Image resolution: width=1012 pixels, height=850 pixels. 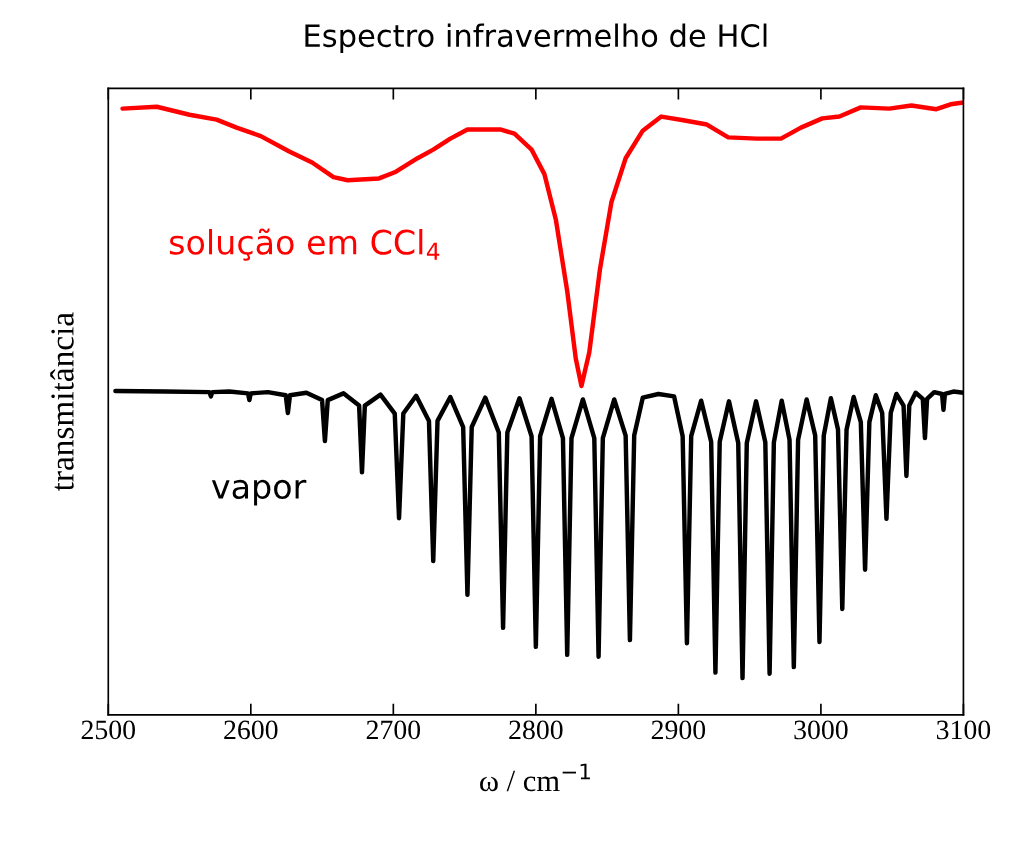 What do you see at coordinates (678, 730) in the screenshot?
I see `x-tick-label: 2900` at bounding box center [678, 730].